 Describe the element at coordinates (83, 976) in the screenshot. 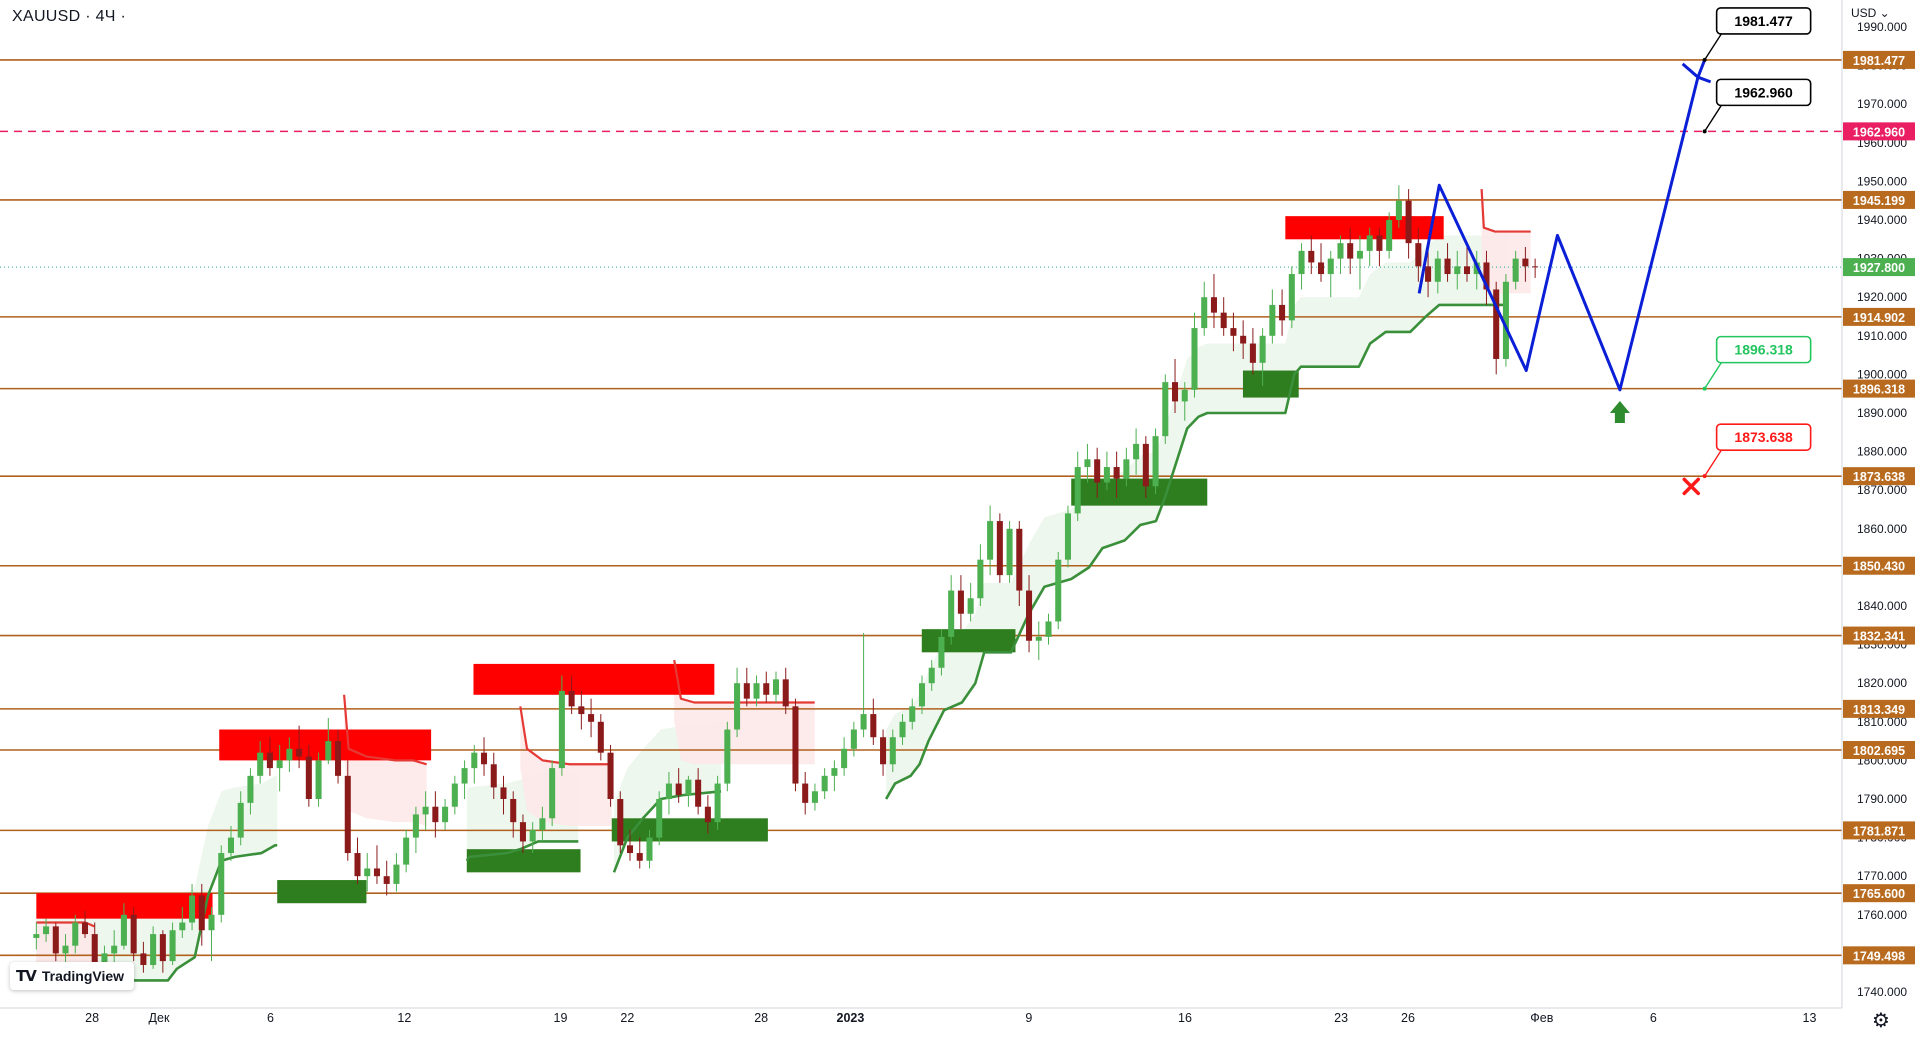

I see `logo-text: TradingView` at that location.